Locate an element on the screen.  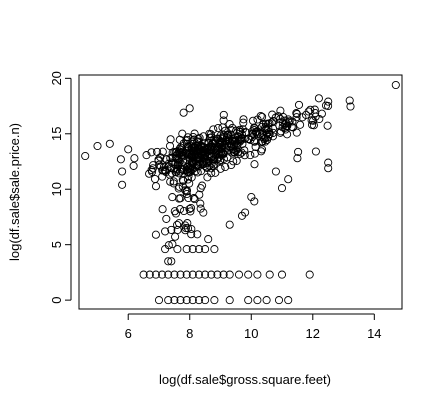
y-tick-label: 10 is located at coordinates (56, 189).